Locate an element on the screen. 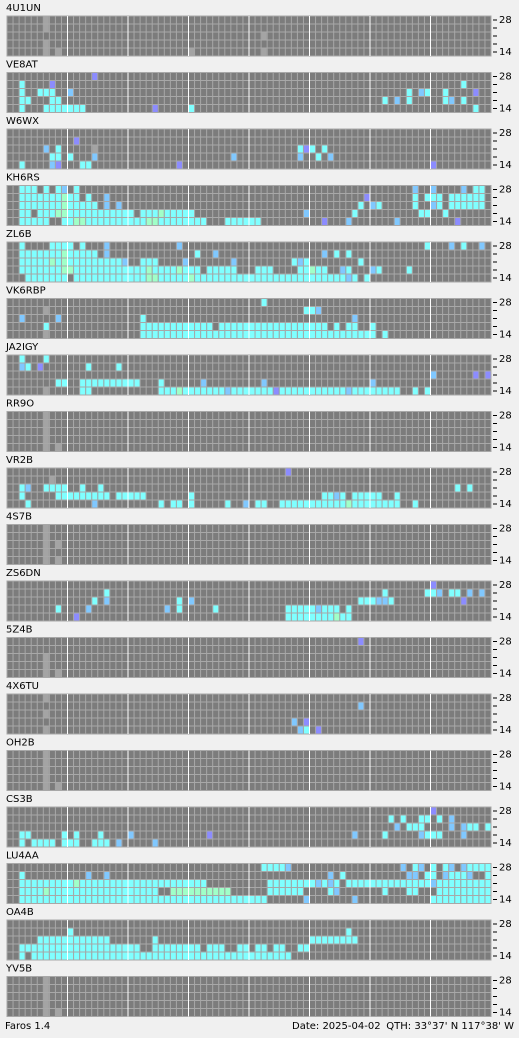 The height and width of the screenshot is (1038, 519). beacon-label: KH6RS is located at coordinates (23, 178).